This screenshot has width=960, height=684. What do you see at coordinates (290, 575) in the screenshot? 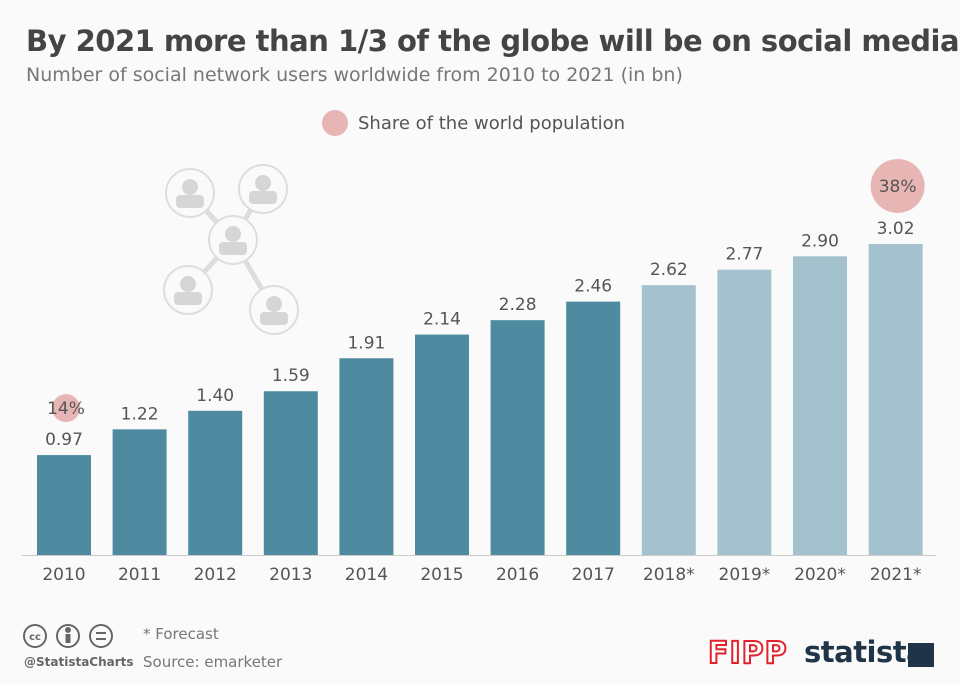
I see `x-tick-label: 2013` at bounding box center [290, 575].